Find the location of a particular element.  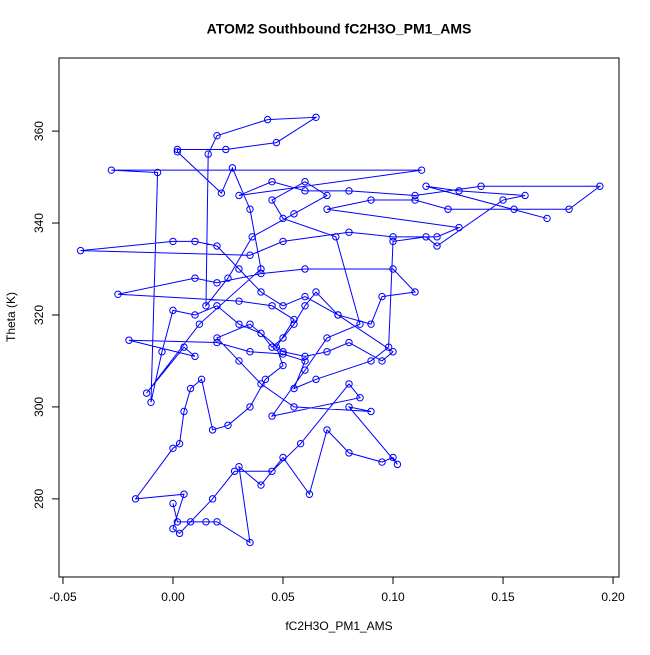

chart-title: ATOM2 Southbound fC2H3O_PM1_AMS is located at coordinates (339, 29).